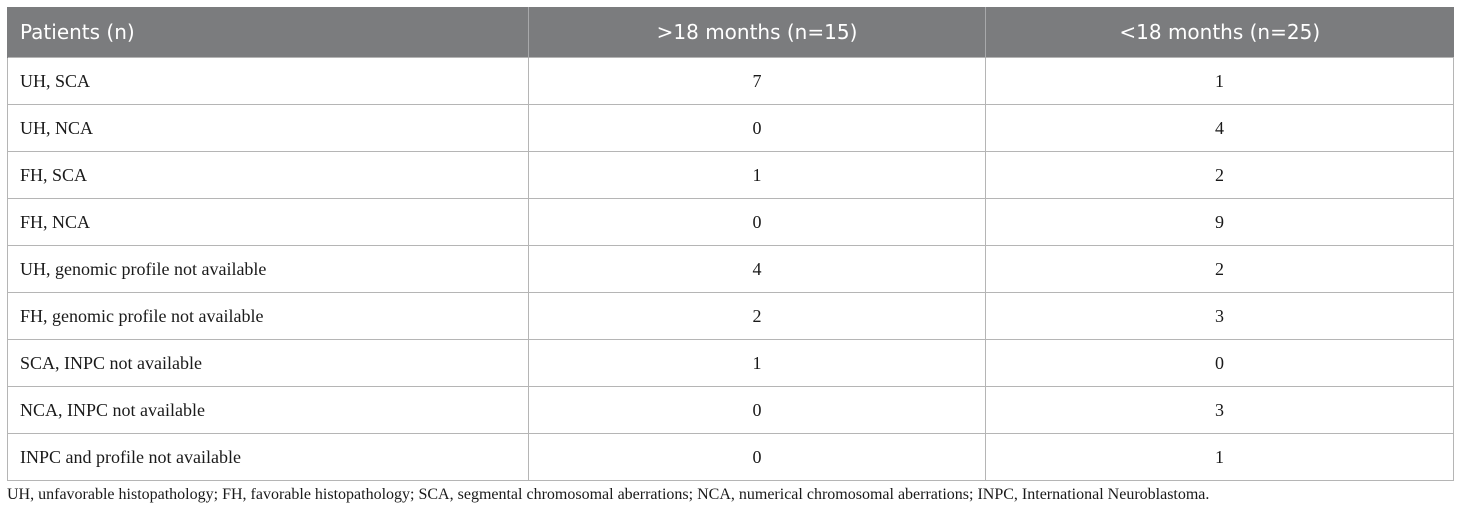 Image resolution: width=1460 pixels, height=517 pixels. What do you see at coordinates (757, 32) in the screenshot?
I see `header-over-18-months: >18 months (n=15)` at bounding box center [757, 32].